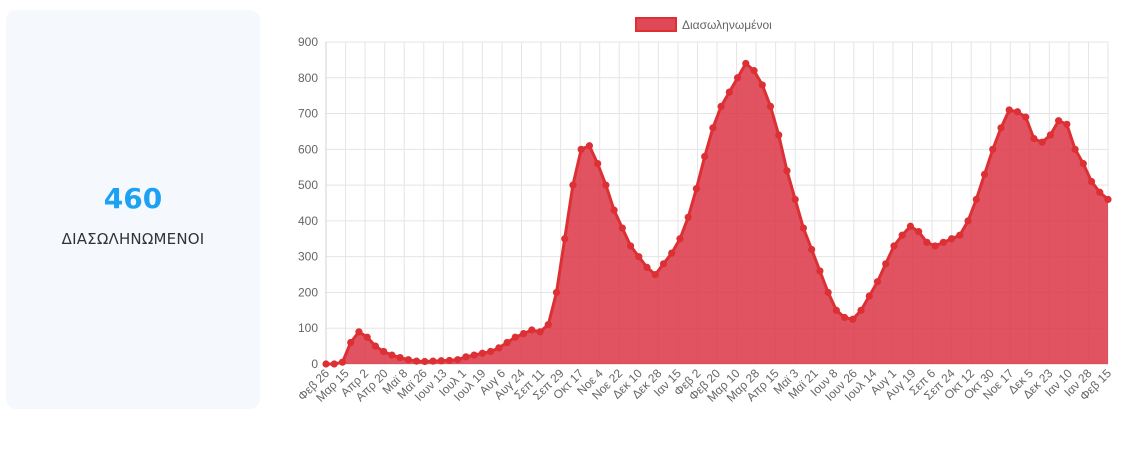  What do you see at coordinates (308, 221) in the screenshot?
I see `y-tick-label: 400` at bounding box center [308, 221].